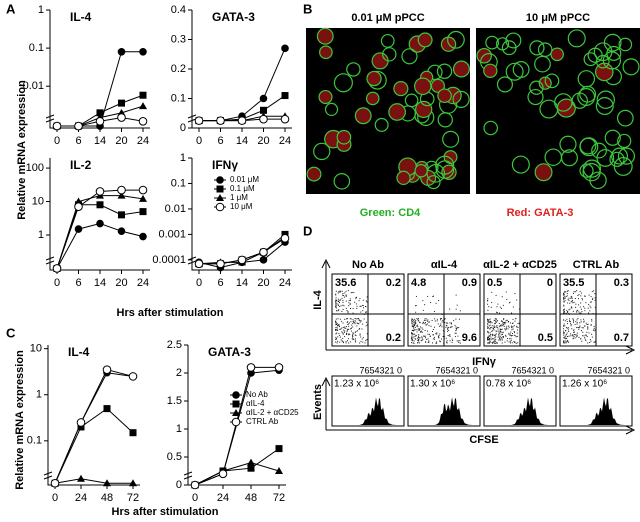 The height and width of the screenshot is (522, 640). What do you see at coordinates (484, 362) in the screenshot?
I see `x-axis-label: IFNγ` at bounding box center [484, 362].